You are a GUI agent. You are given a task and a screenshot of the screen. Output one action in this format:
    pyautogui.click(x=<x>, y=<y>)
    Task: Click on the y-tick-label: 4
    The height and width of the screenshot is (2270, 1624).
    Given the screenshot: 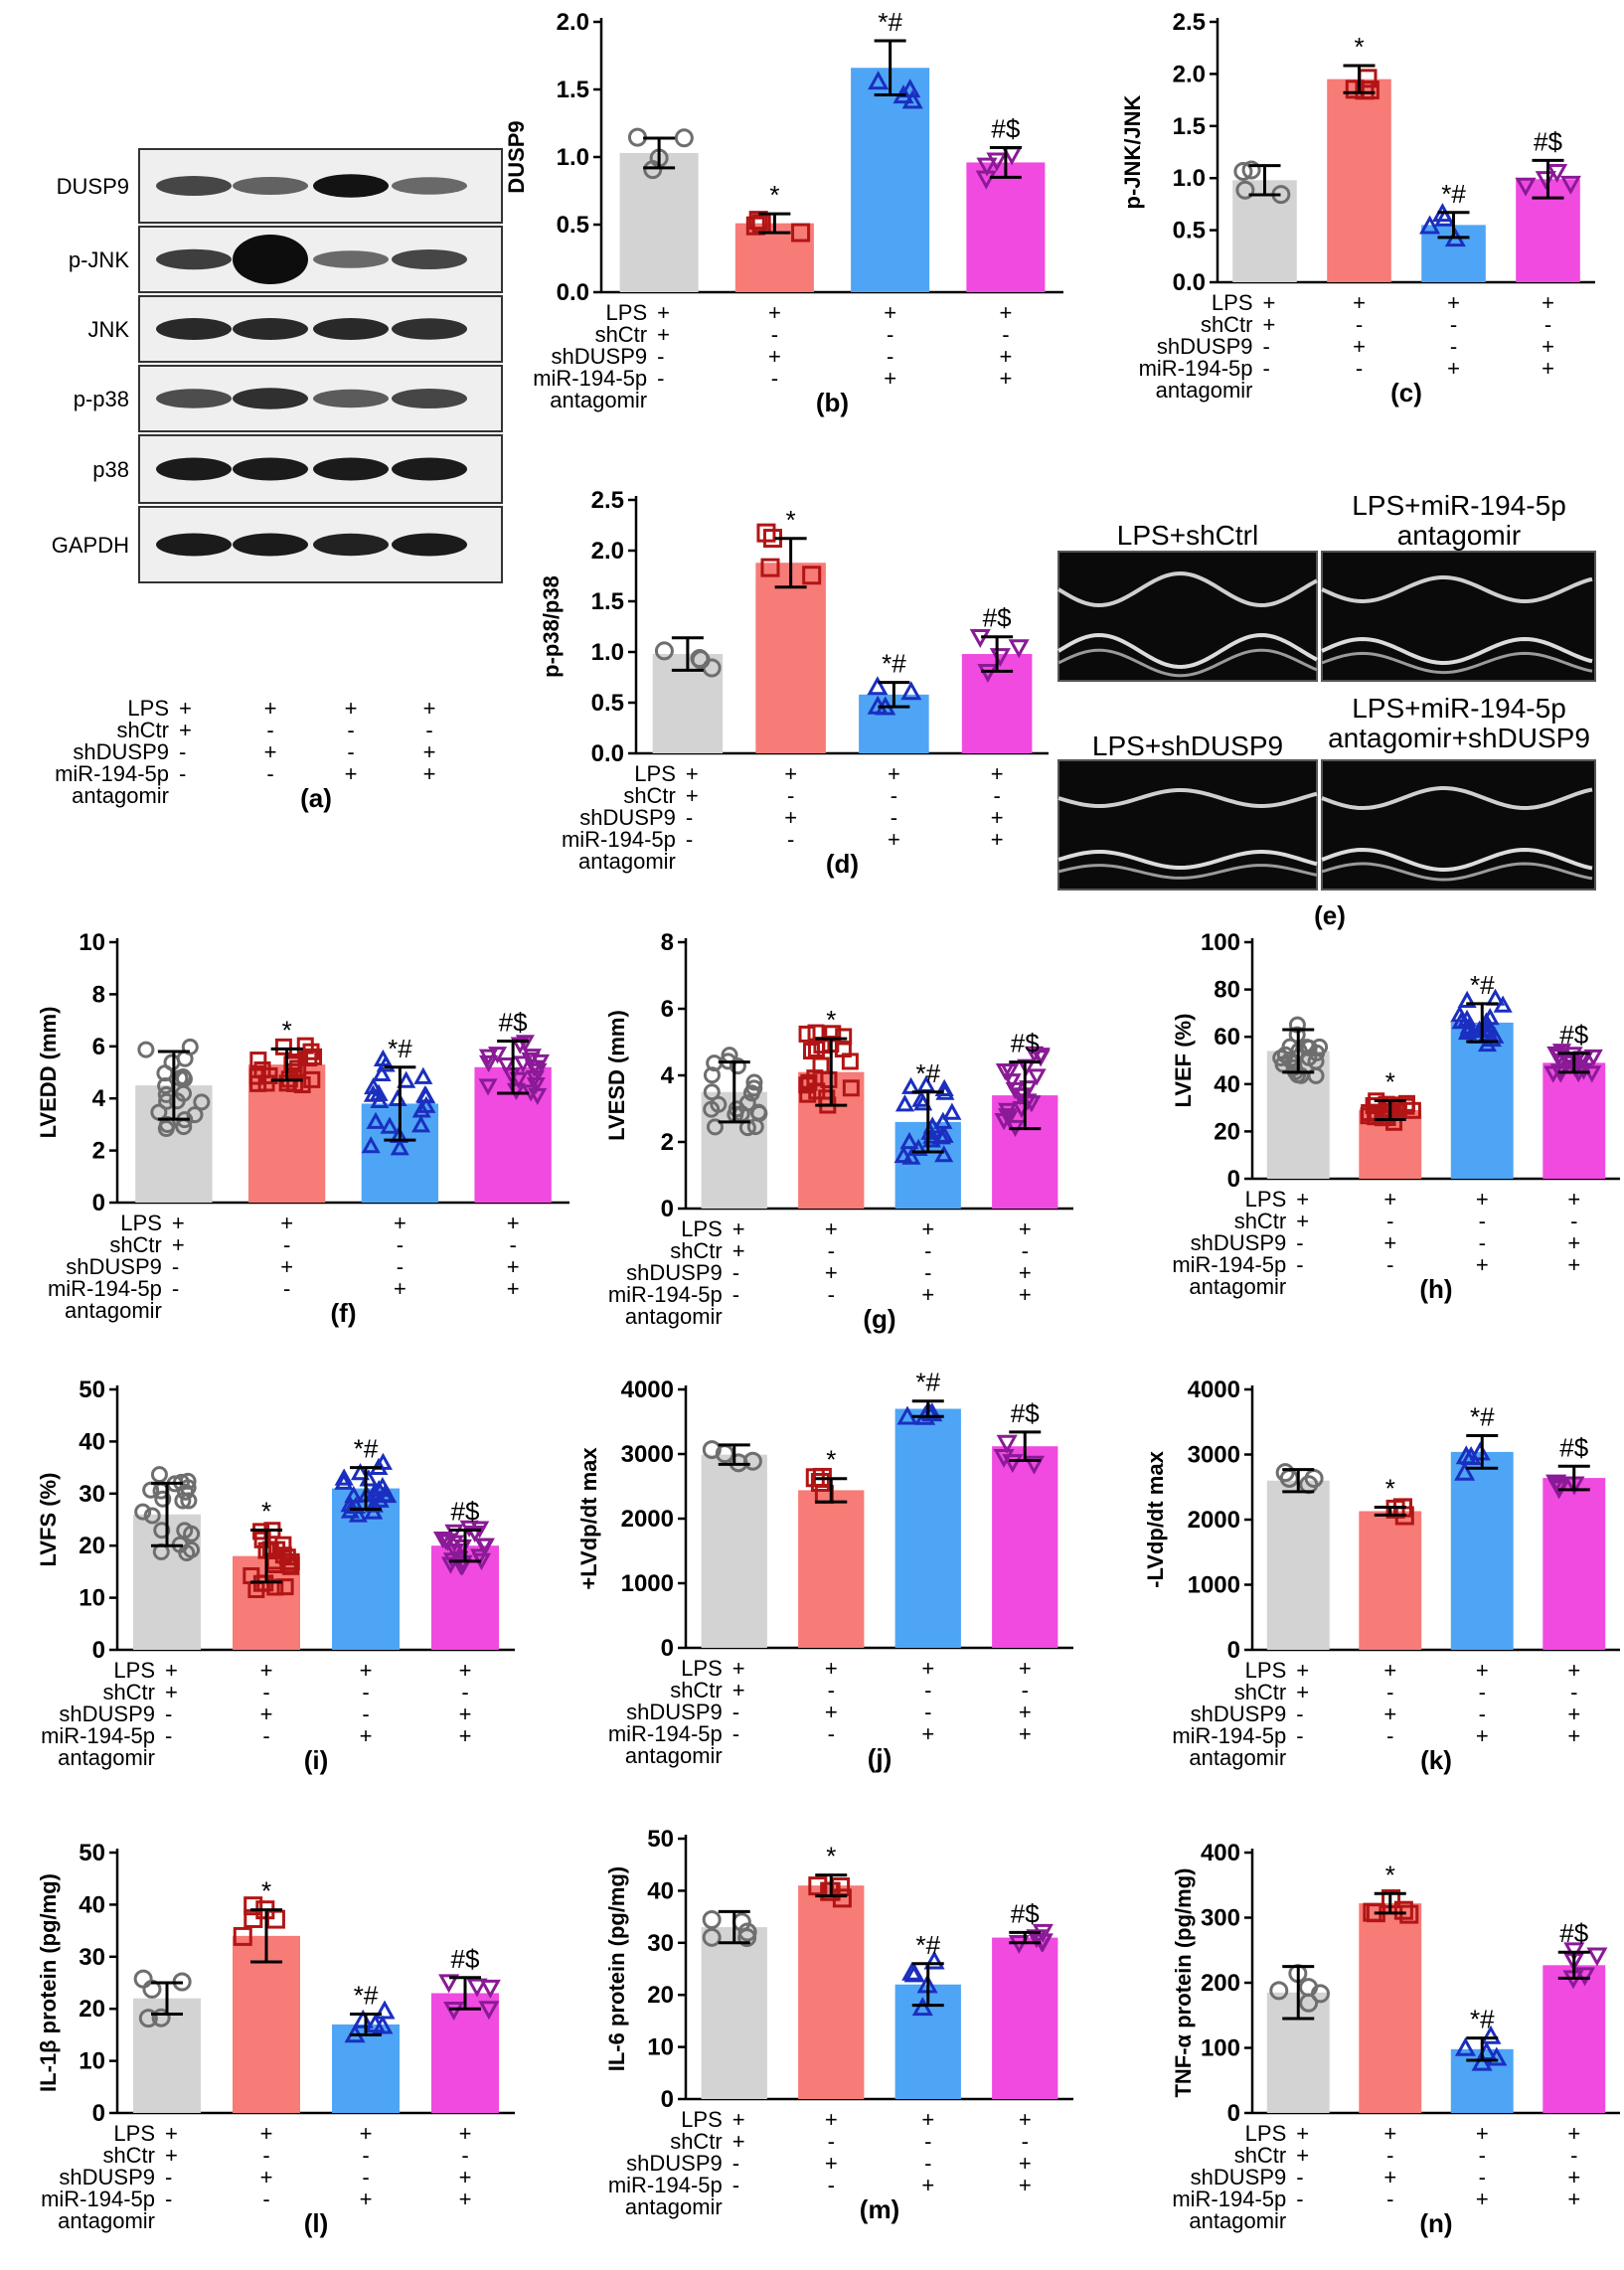 What is the action you would take?
    pyautogui.click(x=668, y=1075)
    